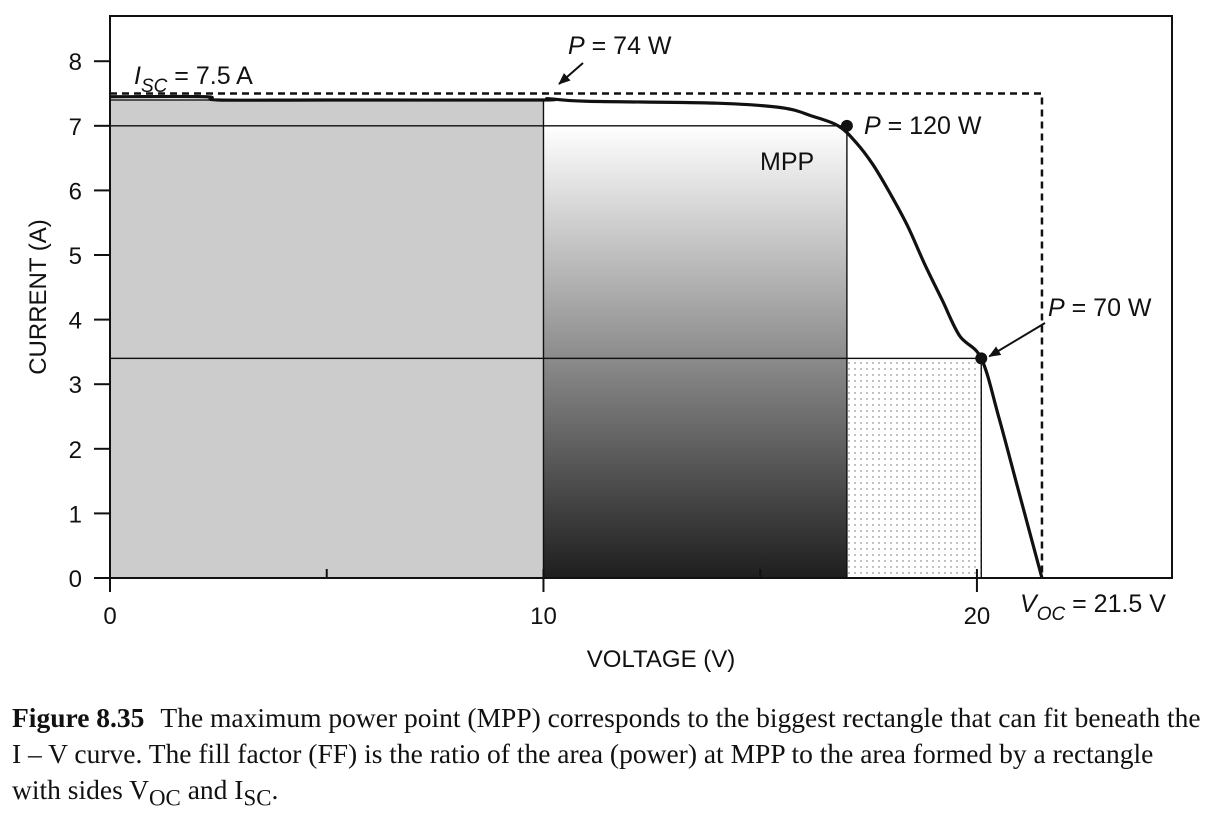 This screenshot has height=830, width=1220. What do you see at coordinates (75, 127) in the screenshot?
I see `y-tick-label-7: 7` at bounding box center [75, 127].